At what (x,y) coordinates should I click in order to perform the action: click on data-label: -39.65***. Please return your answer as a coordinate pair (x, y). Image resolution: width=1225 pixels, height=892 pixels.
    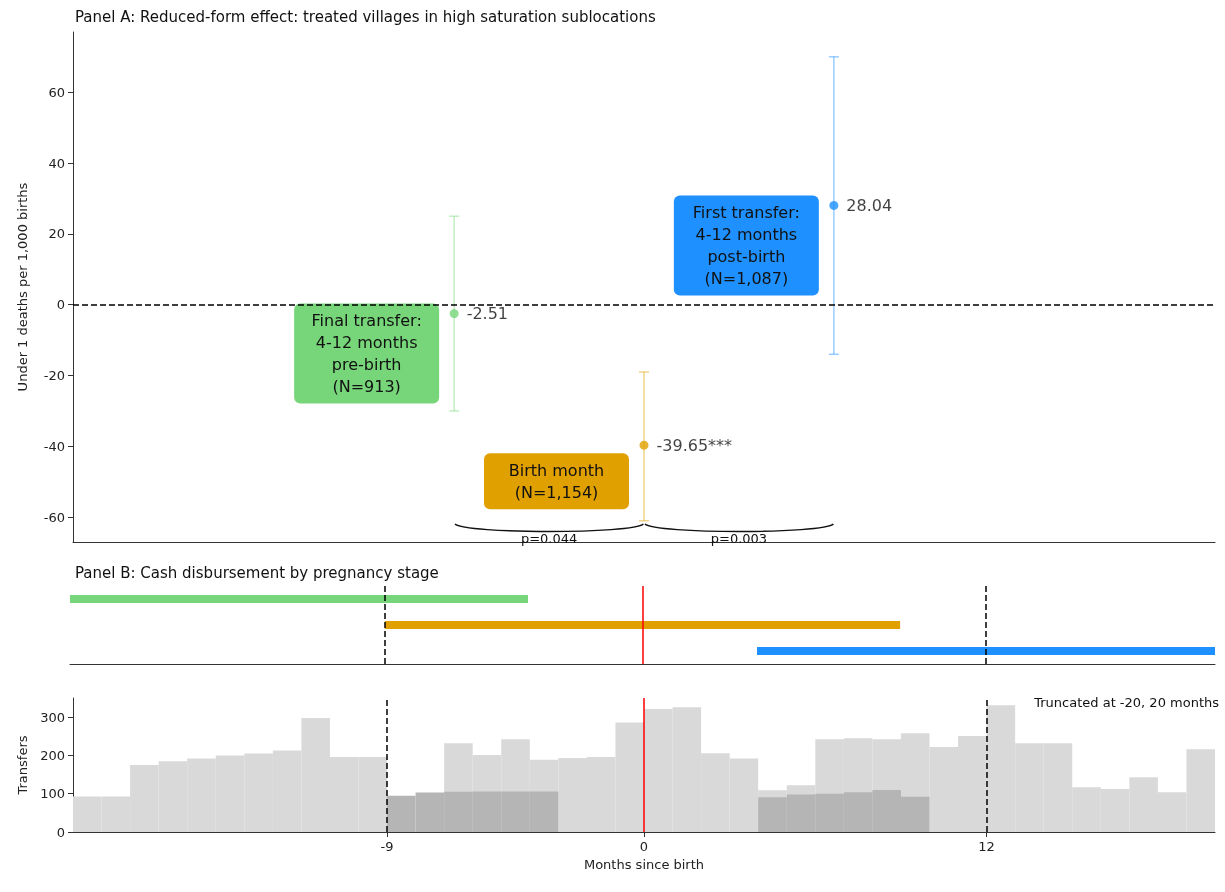
    Looking at the image, I should click on (694, 445).